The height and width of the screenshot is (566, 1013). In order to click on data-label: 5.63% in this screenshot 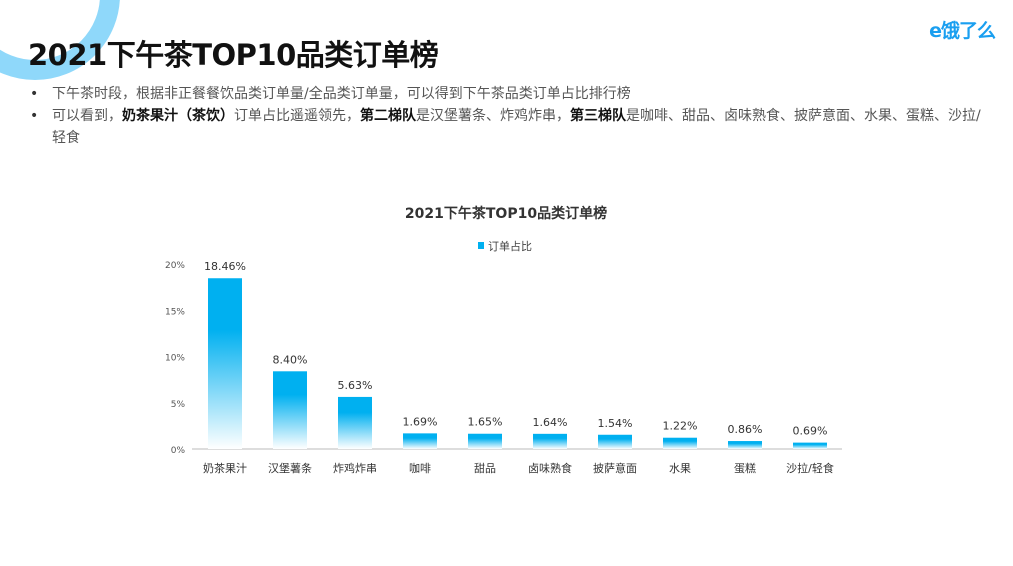, I will do `click(355, 385)`.